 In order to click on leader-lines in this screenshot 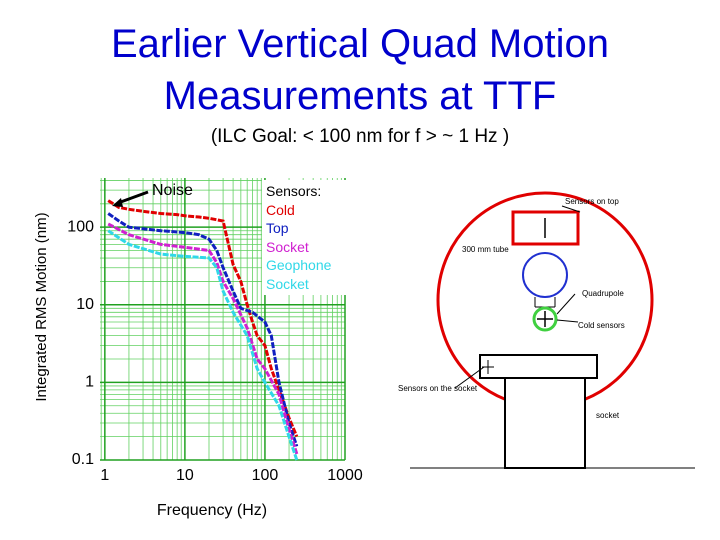, I will do `click(517, 297)`.